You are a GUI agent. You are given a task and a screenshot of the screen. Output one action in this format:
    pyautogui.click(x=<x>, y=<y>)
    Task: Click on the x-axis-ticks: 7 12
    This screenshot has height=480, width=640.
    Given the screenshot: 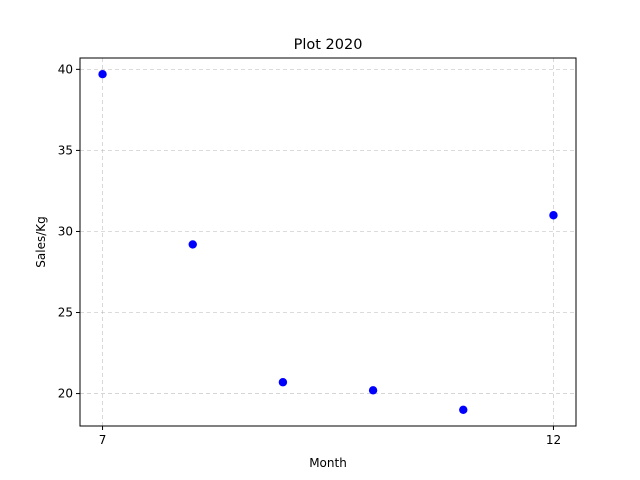 What is the action you would take?
    pyautogui.click(x=330, y=436)
    